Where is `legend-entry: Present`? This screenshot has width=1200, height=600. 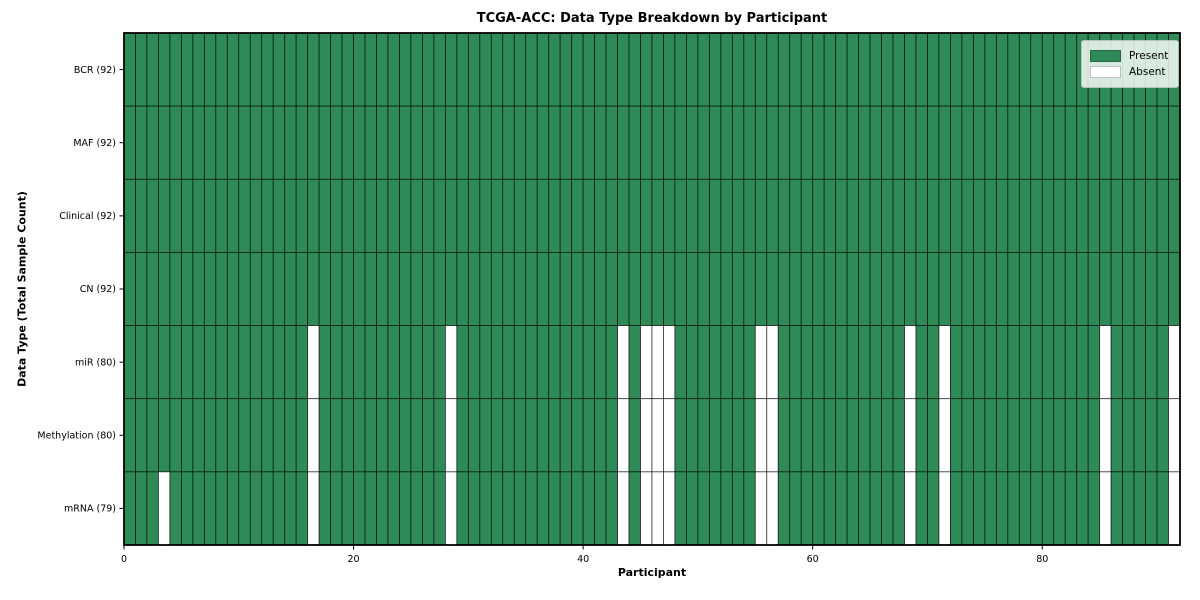 legend-entry: Present is located at coordinates (1129, 56).